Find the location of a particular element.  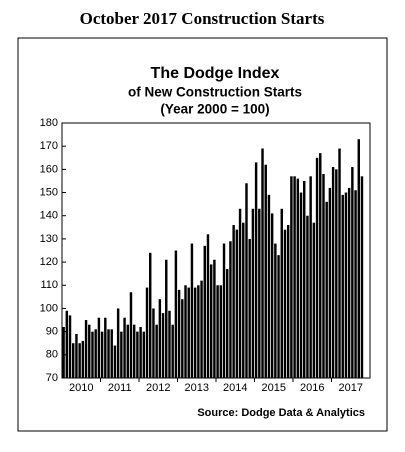

x-tick-label: 2013 is located at coordinates (197, 388).